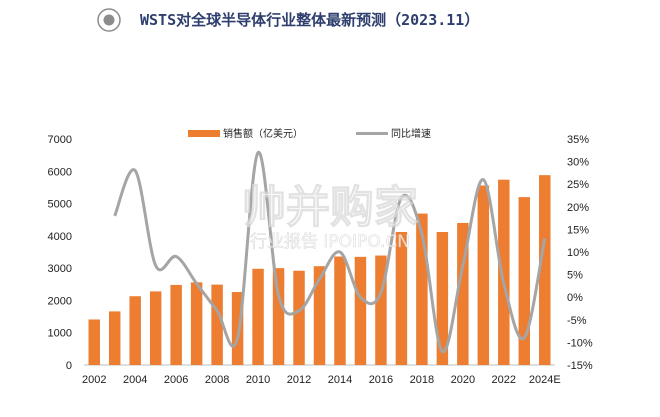  Describe the element at coordinates (114, 338) in the screenshot. I see `bar-2003` at that location.